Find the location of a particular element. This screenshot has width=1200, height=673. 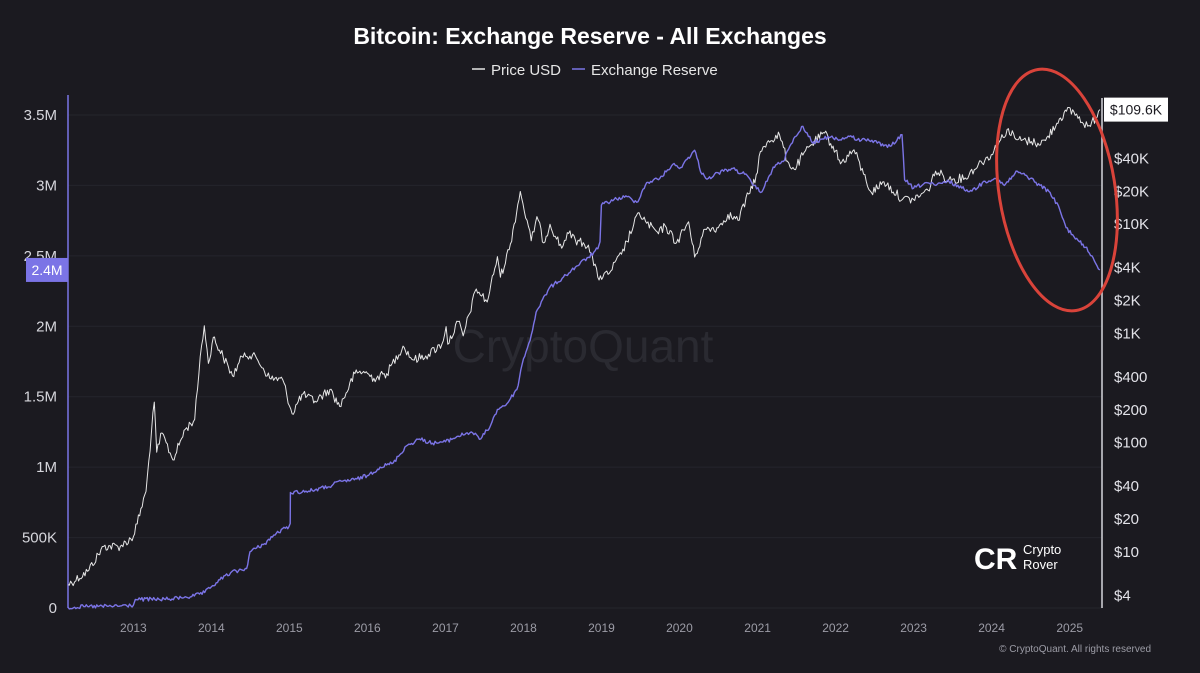

x-tick-label: 2022 is located at coordinates (835, 628).